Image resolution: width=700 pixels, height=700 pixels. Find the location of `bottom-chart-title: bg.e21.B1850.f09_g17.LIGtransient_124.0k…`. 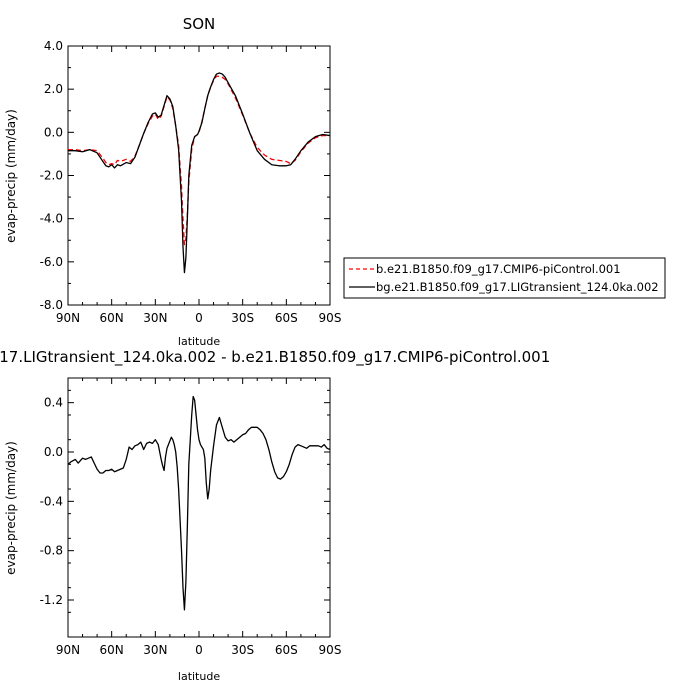

bottom-chart-title: bg.e21.B1850.f09_g17.LIGtransient_124.0k… is located at coordinates (275, 357).